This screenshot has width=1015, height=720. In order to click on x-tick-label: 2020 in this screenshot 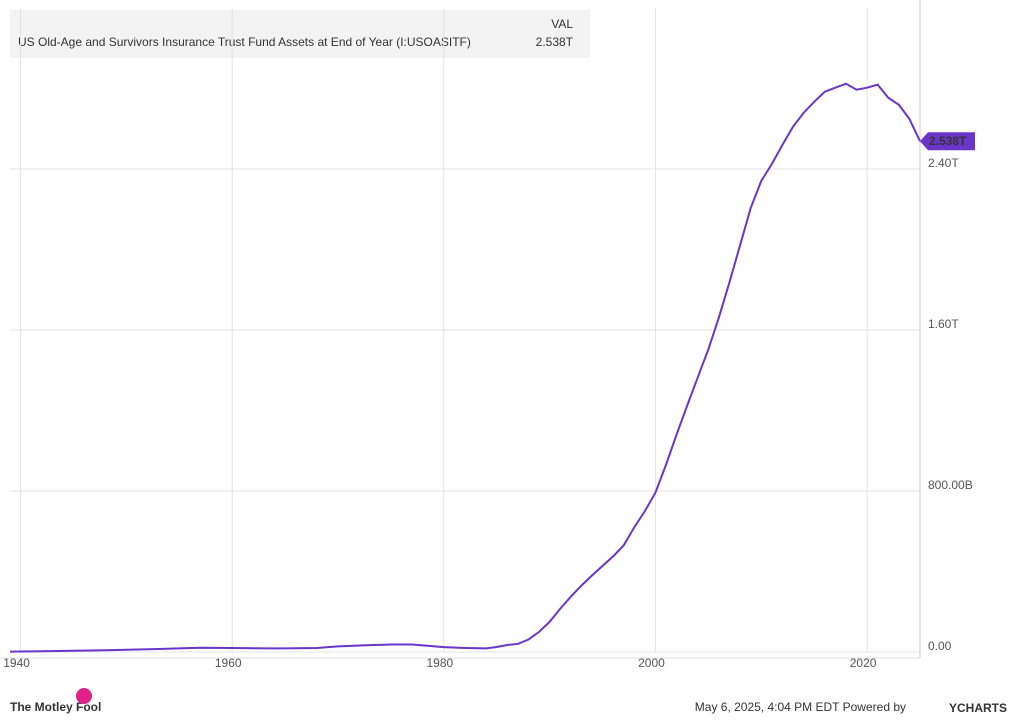, I will do `click(863, 663)`.